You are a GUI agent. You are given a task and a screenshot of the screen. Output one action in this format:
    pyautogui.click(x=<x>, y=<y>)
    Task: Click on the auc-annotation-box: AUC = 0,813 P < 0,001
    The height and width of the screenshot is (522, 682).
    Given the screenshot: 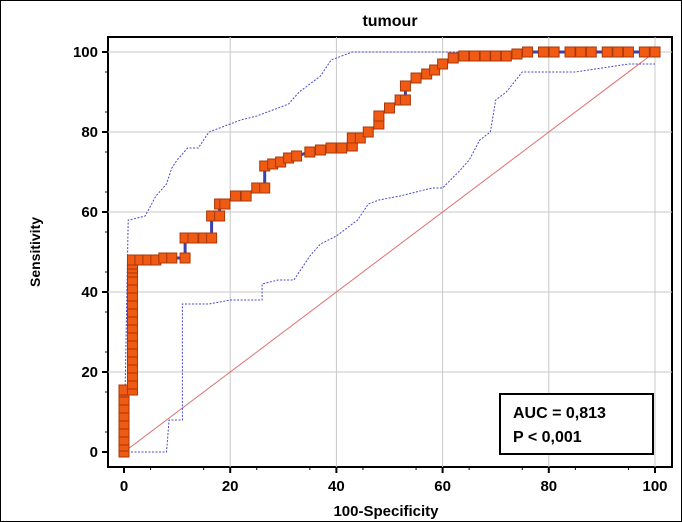 What is the action you would take?
    pyautogui.click(x=576, y=424)
    